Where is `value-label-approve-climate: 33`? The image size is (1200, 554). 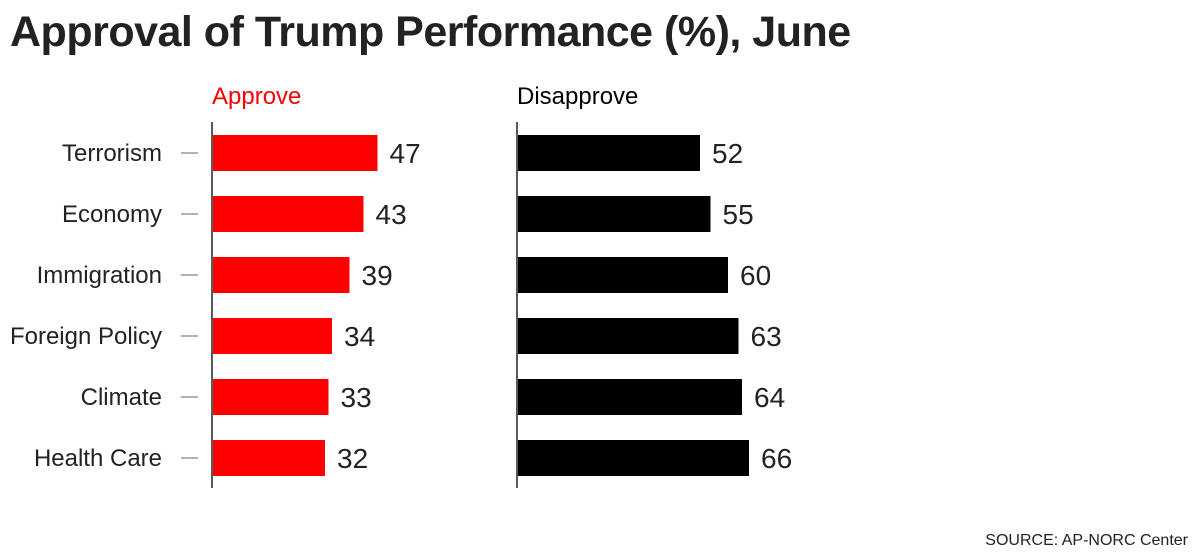 value-label-approve-climate: 33 is located at coordinates (356, 397).